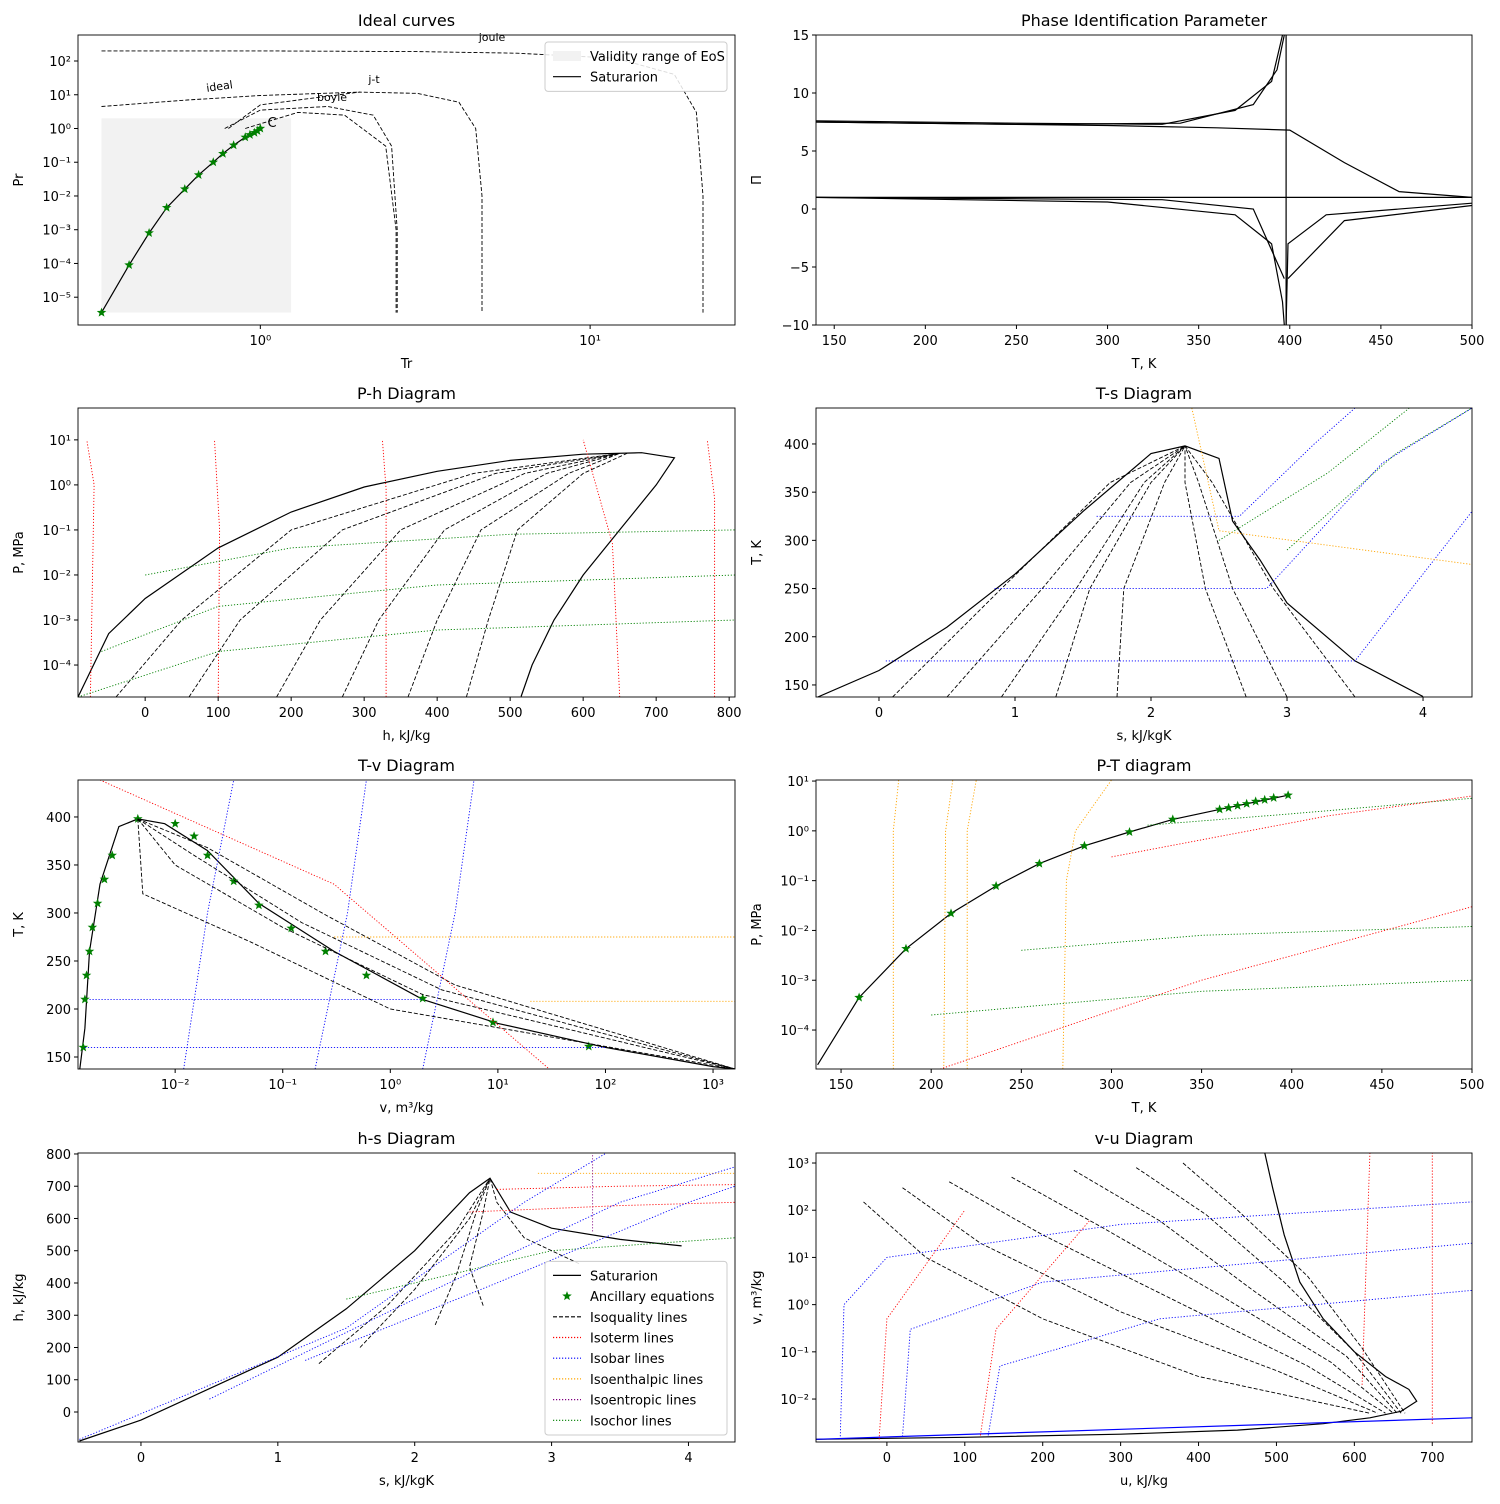 The image size is (1500, 1504). What do you see at coordinates (406, 20) in the screenshot?
I see `chart-title: Ideal curves` at bounding box center [406, 20].